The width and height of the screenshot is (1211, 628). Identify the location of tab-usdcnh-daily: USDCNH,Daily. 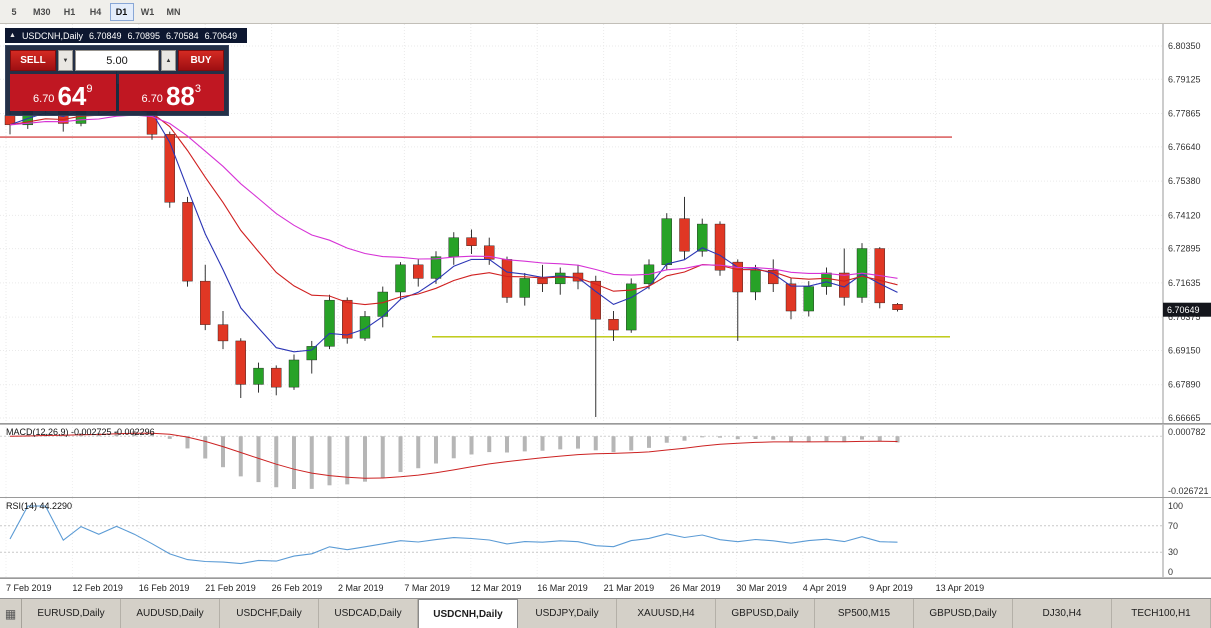
(468, 613).